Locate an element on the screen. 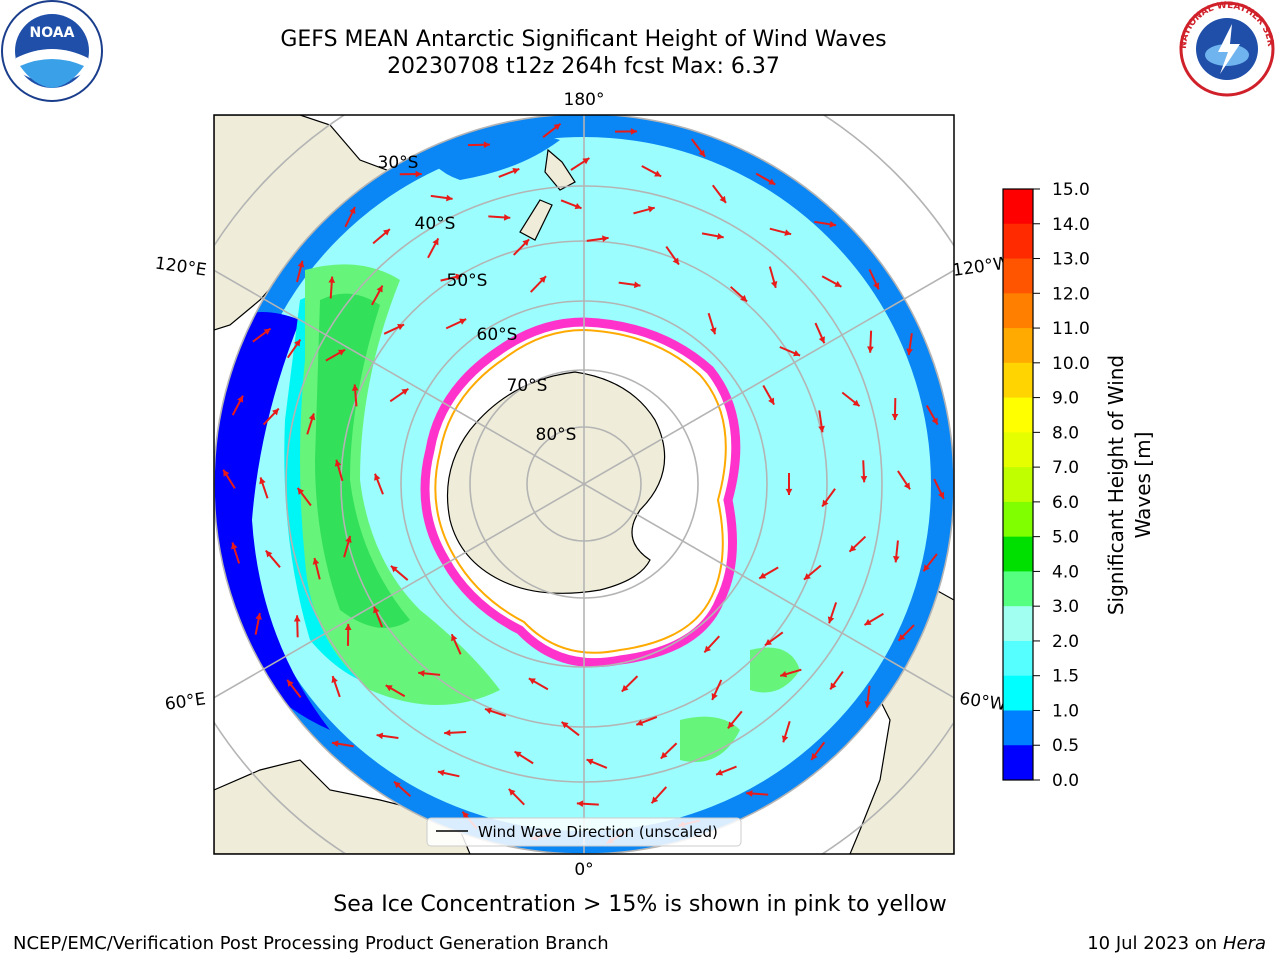 Image resolution: width=1280 pixels, height=960 pixels. nws-logo: NATIONAL WEATHER SERVICE is located at coordinates (1224, 48).